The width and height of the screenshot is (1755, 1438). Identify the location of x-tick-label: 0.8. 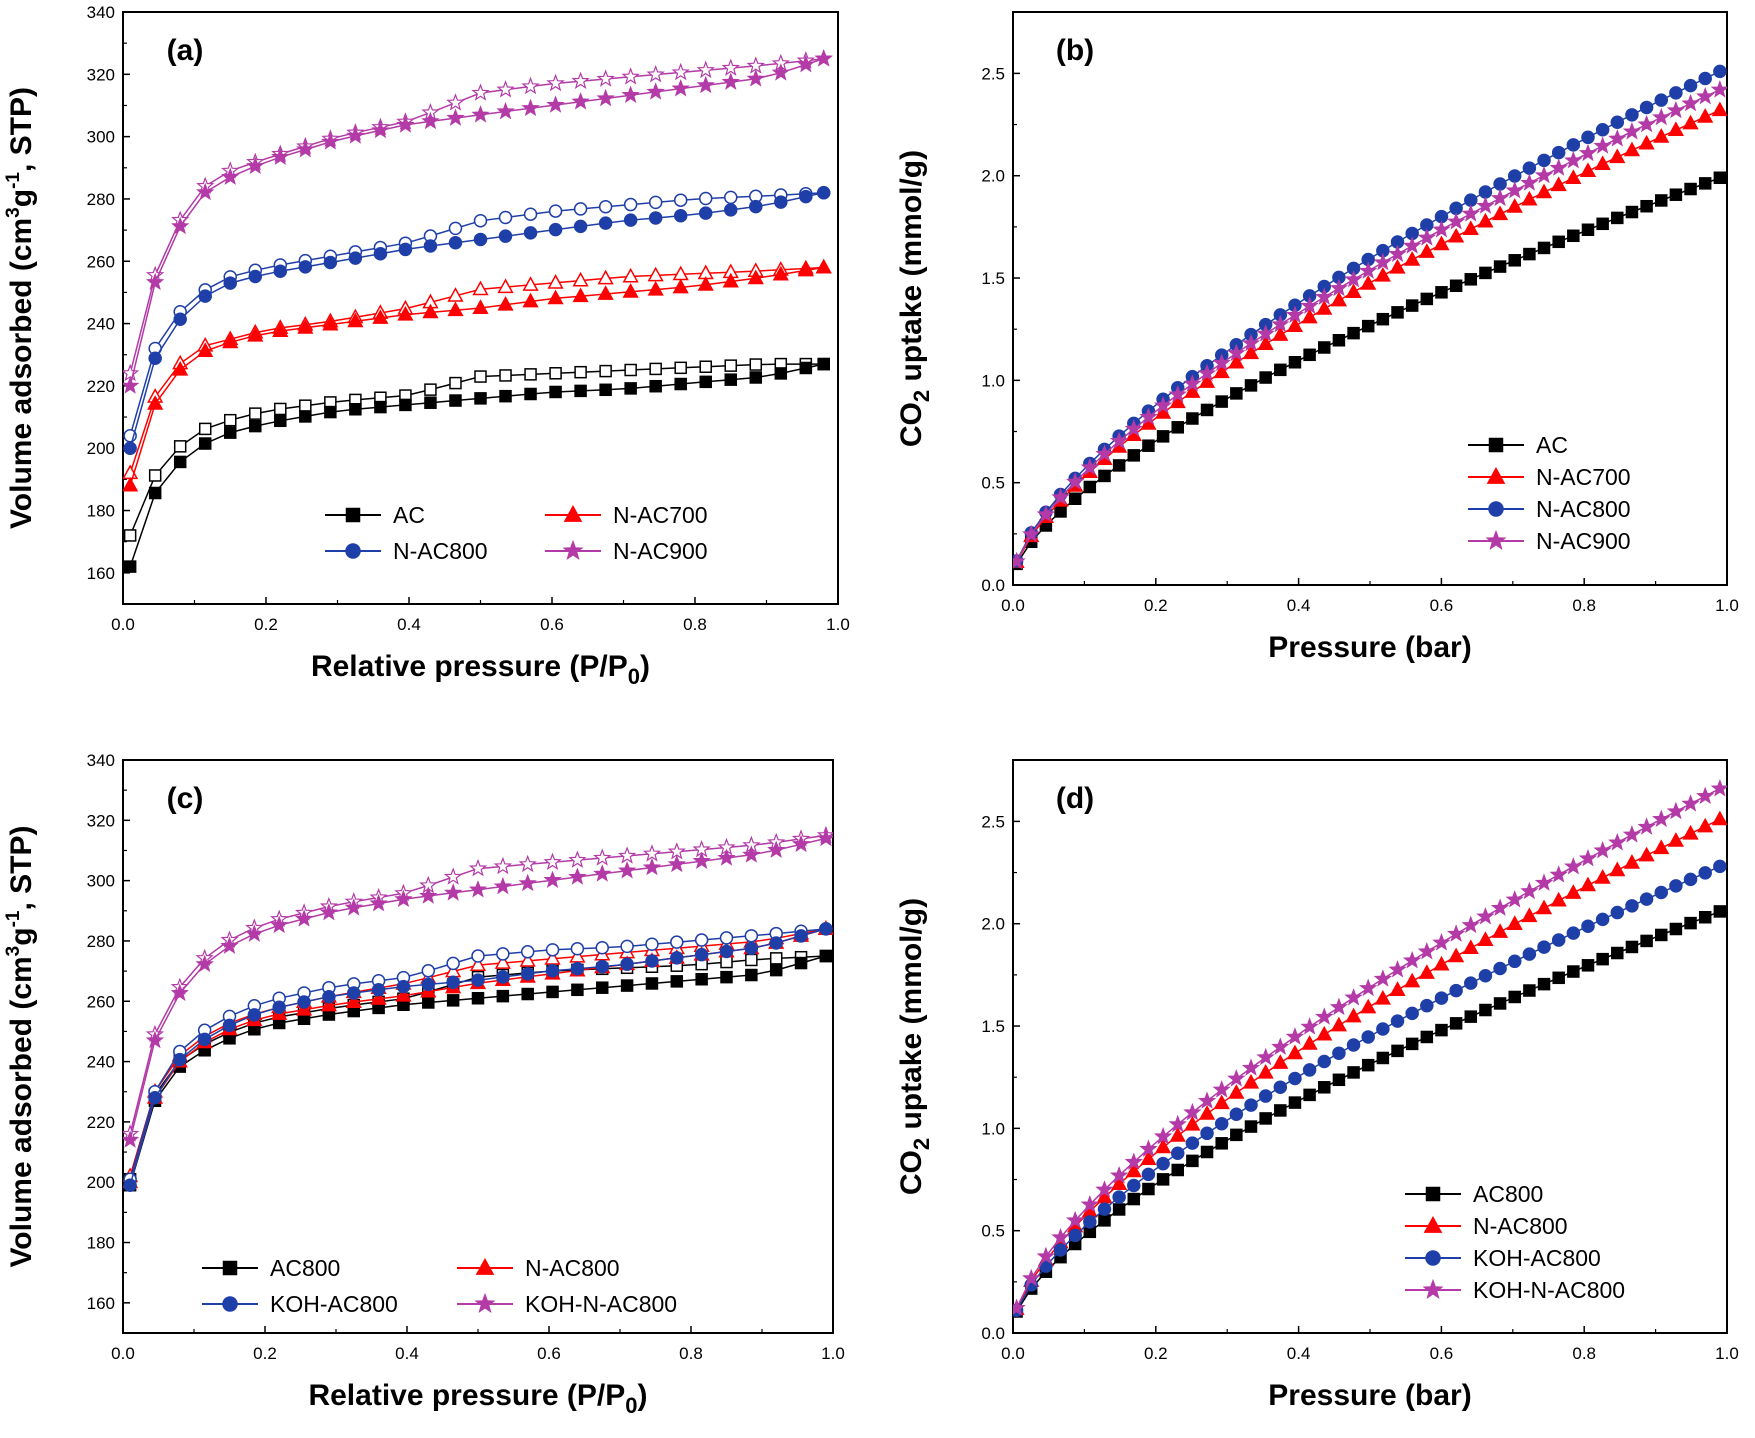
(691, 1353).